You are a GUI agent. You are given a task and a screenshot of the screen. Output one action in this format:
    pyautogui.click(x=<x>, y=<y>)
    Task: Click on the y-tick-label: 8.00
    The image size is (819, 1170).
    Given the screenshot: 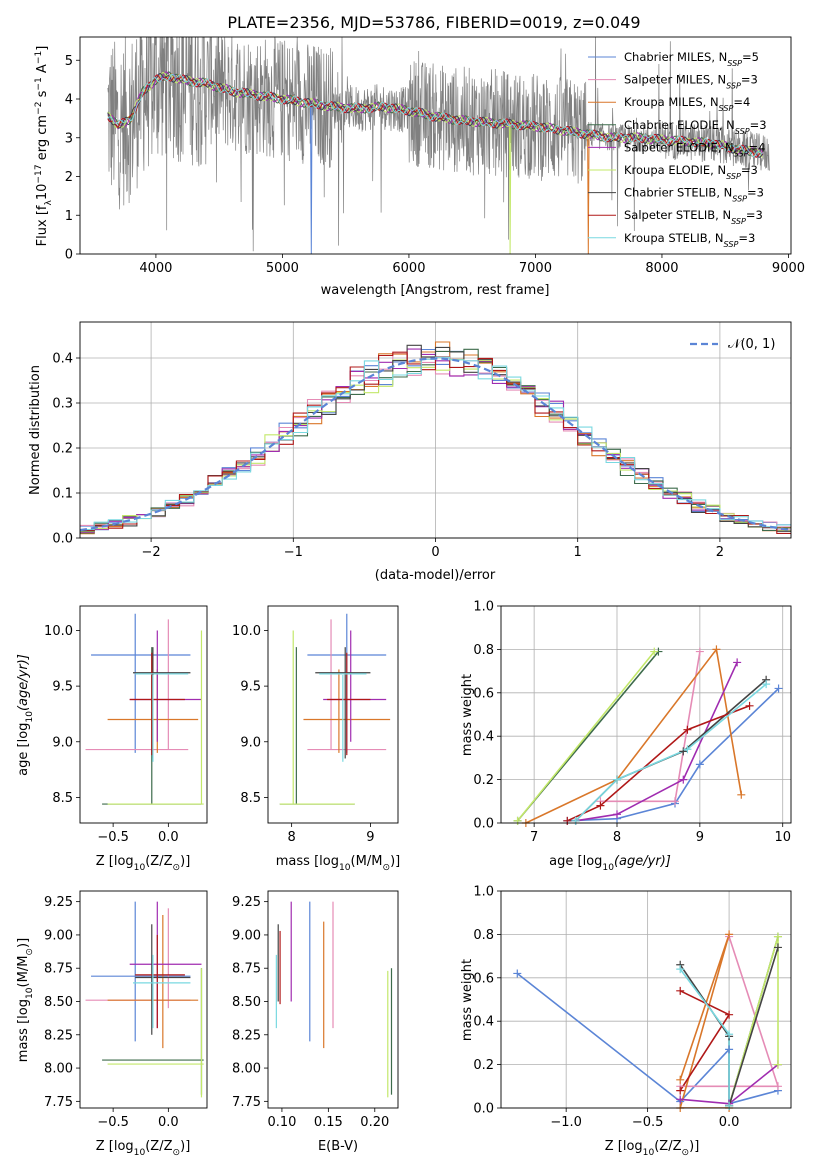 What is the action you would take?
    pyautogui.click(x=246, y=1069)
    